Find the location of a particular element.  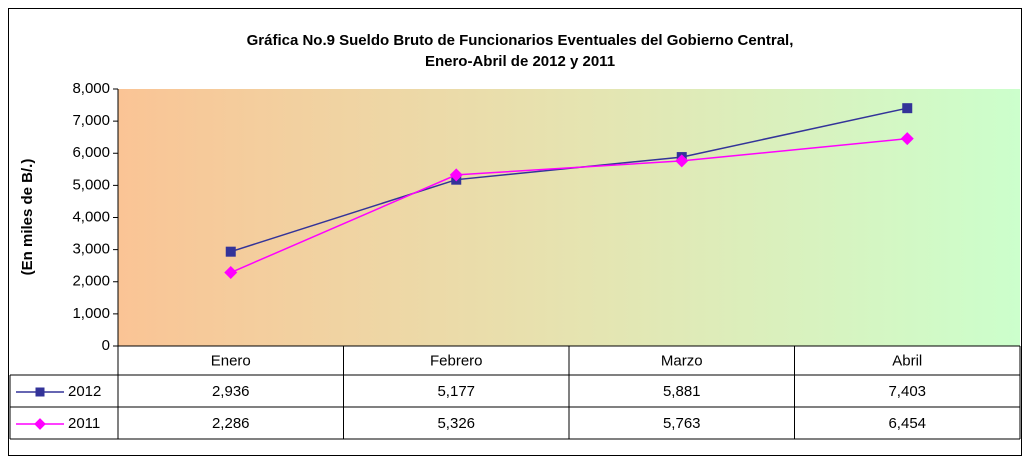

y-tick-label: 1,000 is located at coordinates (91, 313).